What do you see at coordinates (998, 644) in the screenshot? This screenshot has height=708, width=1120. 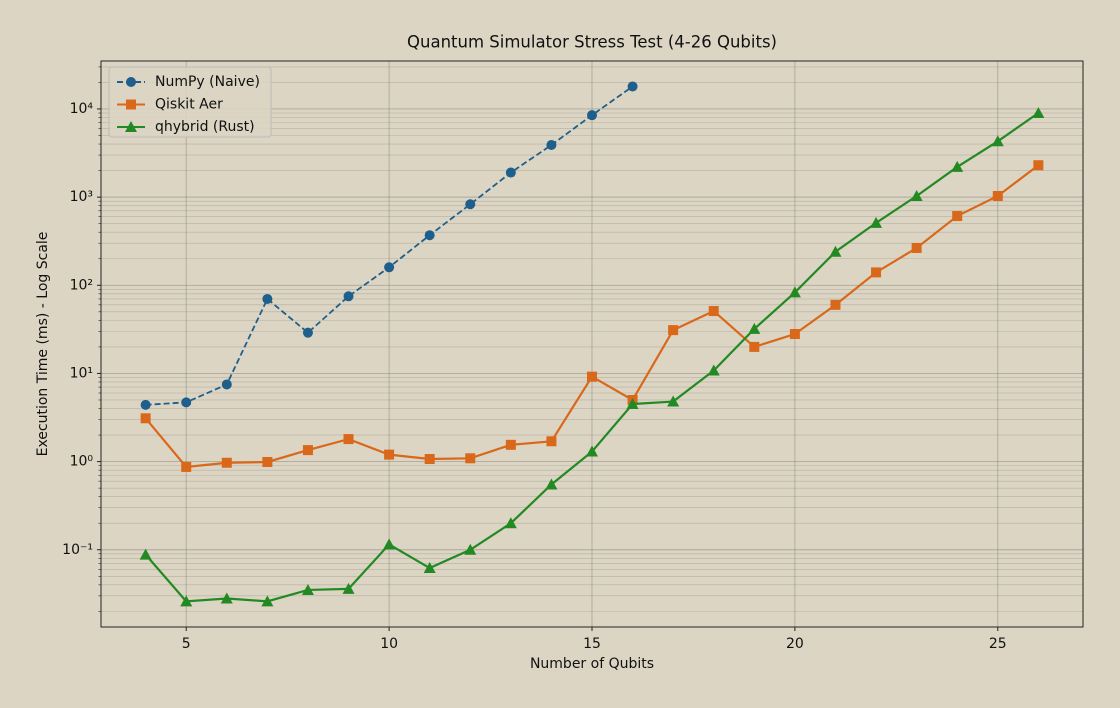 I see `x-tick-label: 25` at bounding box center [998, 644].